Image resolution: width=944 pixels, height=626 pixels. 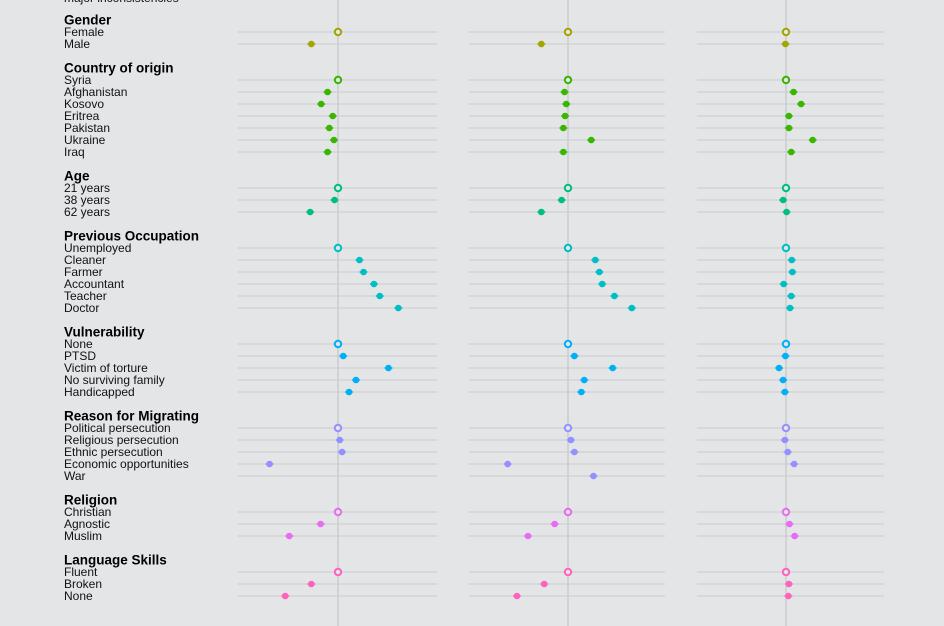 What do you see at coordinates (84, 32) in the screenshot?
I see `level-label-female: Female` at bounding box center [84, 32].